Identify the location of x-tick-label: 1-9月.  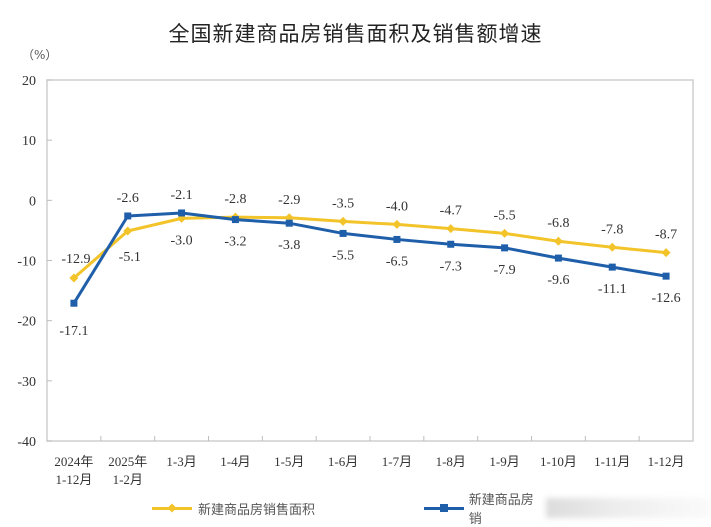
(504, 461).